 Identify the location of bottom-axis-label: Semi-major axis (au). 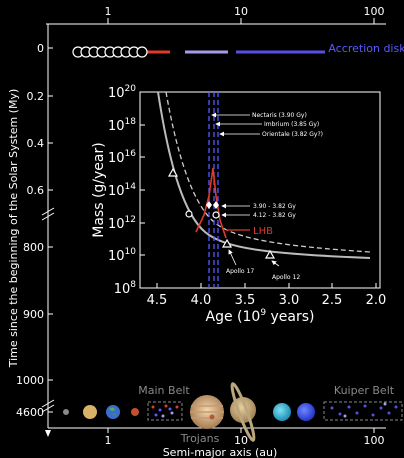
(220, 452).